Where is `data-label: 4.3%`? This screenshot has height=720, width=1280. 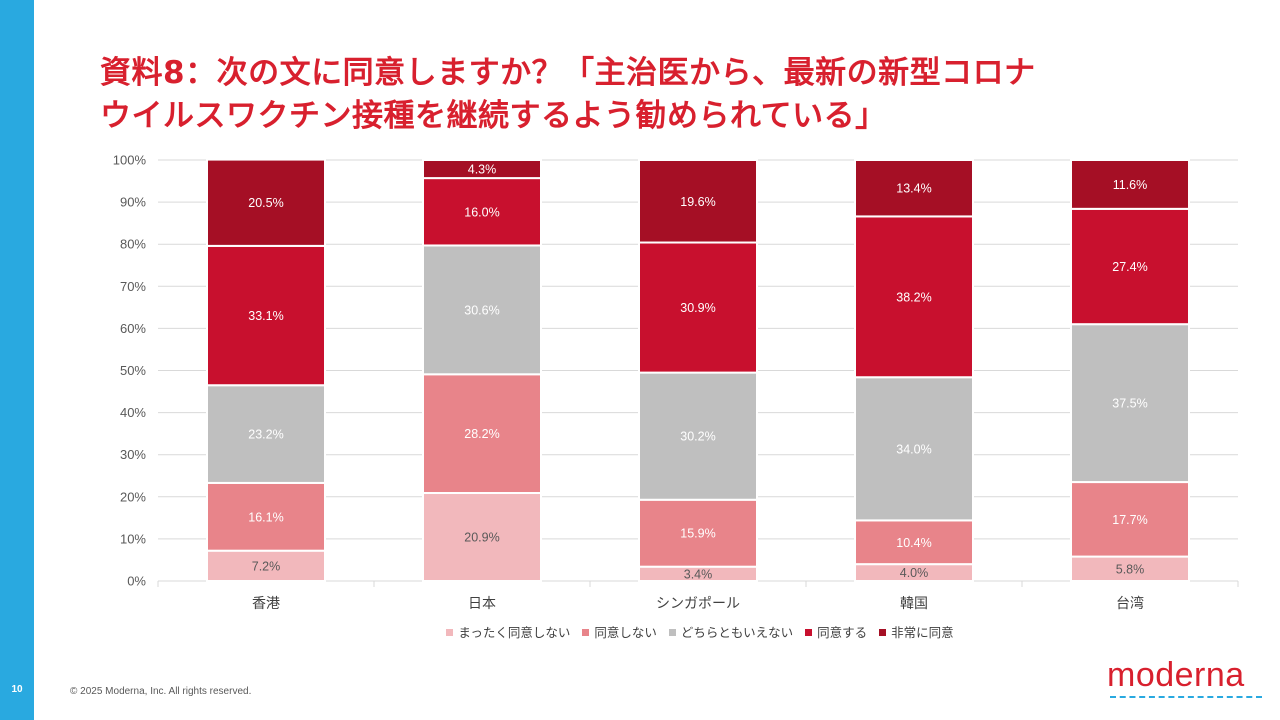 data-label: 4.3% is located at coordinates (482, 170).